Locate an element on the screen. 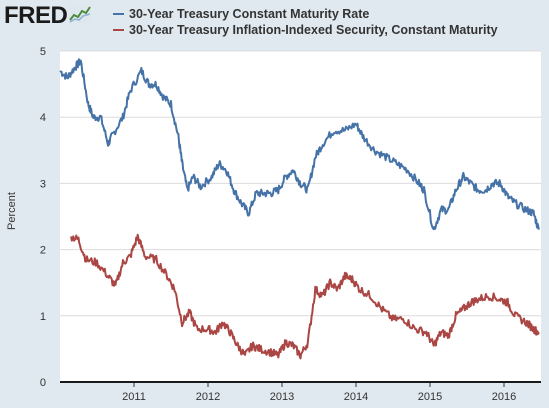  y-tick-label: 5 is located at coordinates (43, 52).